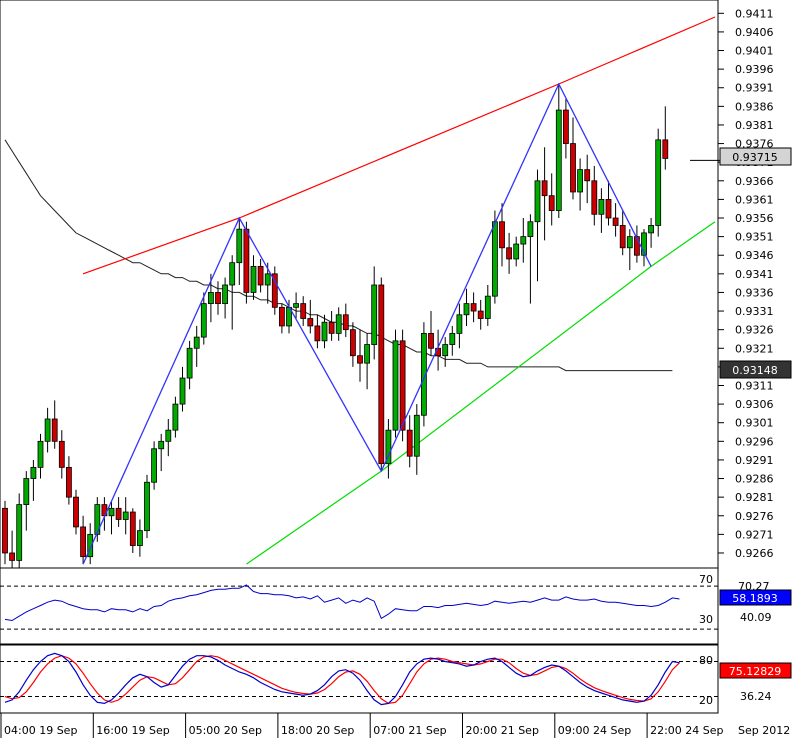  I want to click on price-axis-tick-label: 0.9376, so click(754, 144).